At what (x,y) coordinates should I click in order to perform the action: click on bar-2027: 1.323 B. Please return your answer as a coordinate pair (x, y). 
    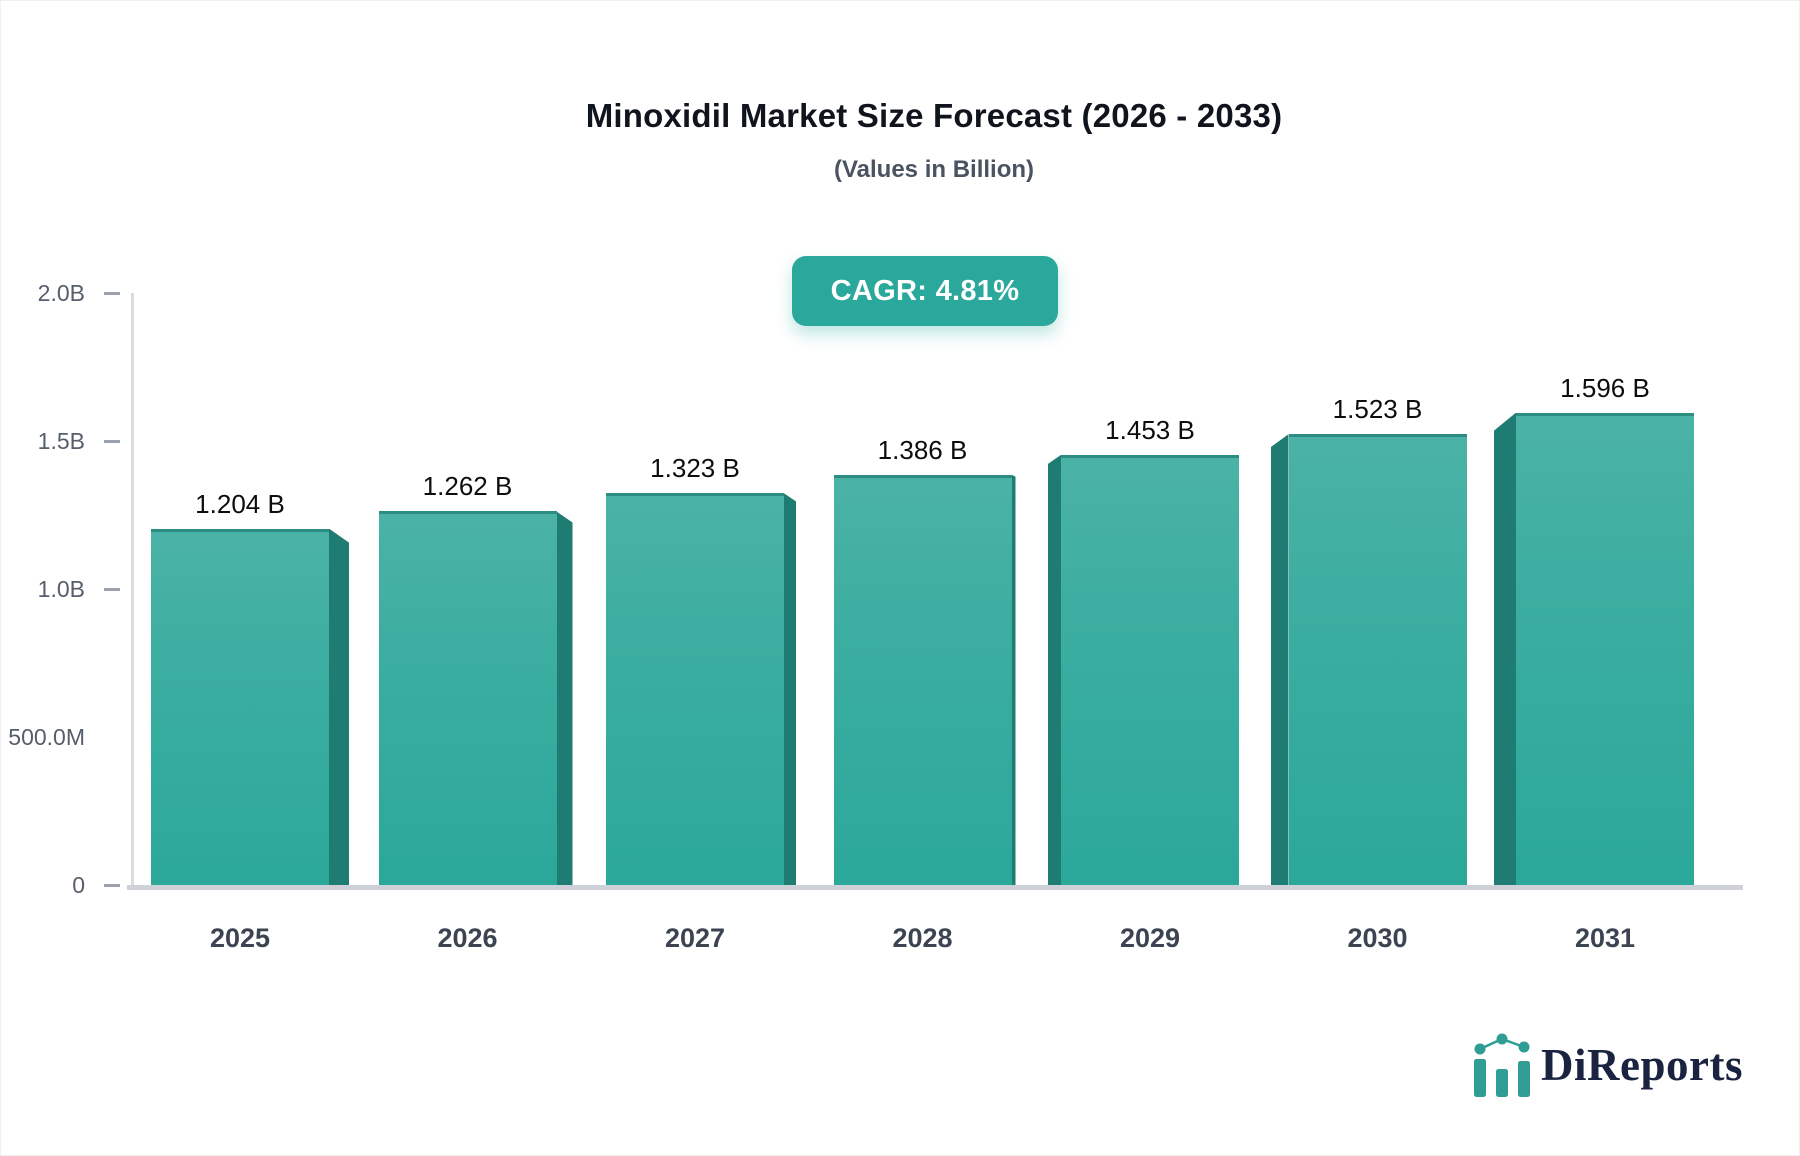
    Looking at the image, I should click on (701, 669).